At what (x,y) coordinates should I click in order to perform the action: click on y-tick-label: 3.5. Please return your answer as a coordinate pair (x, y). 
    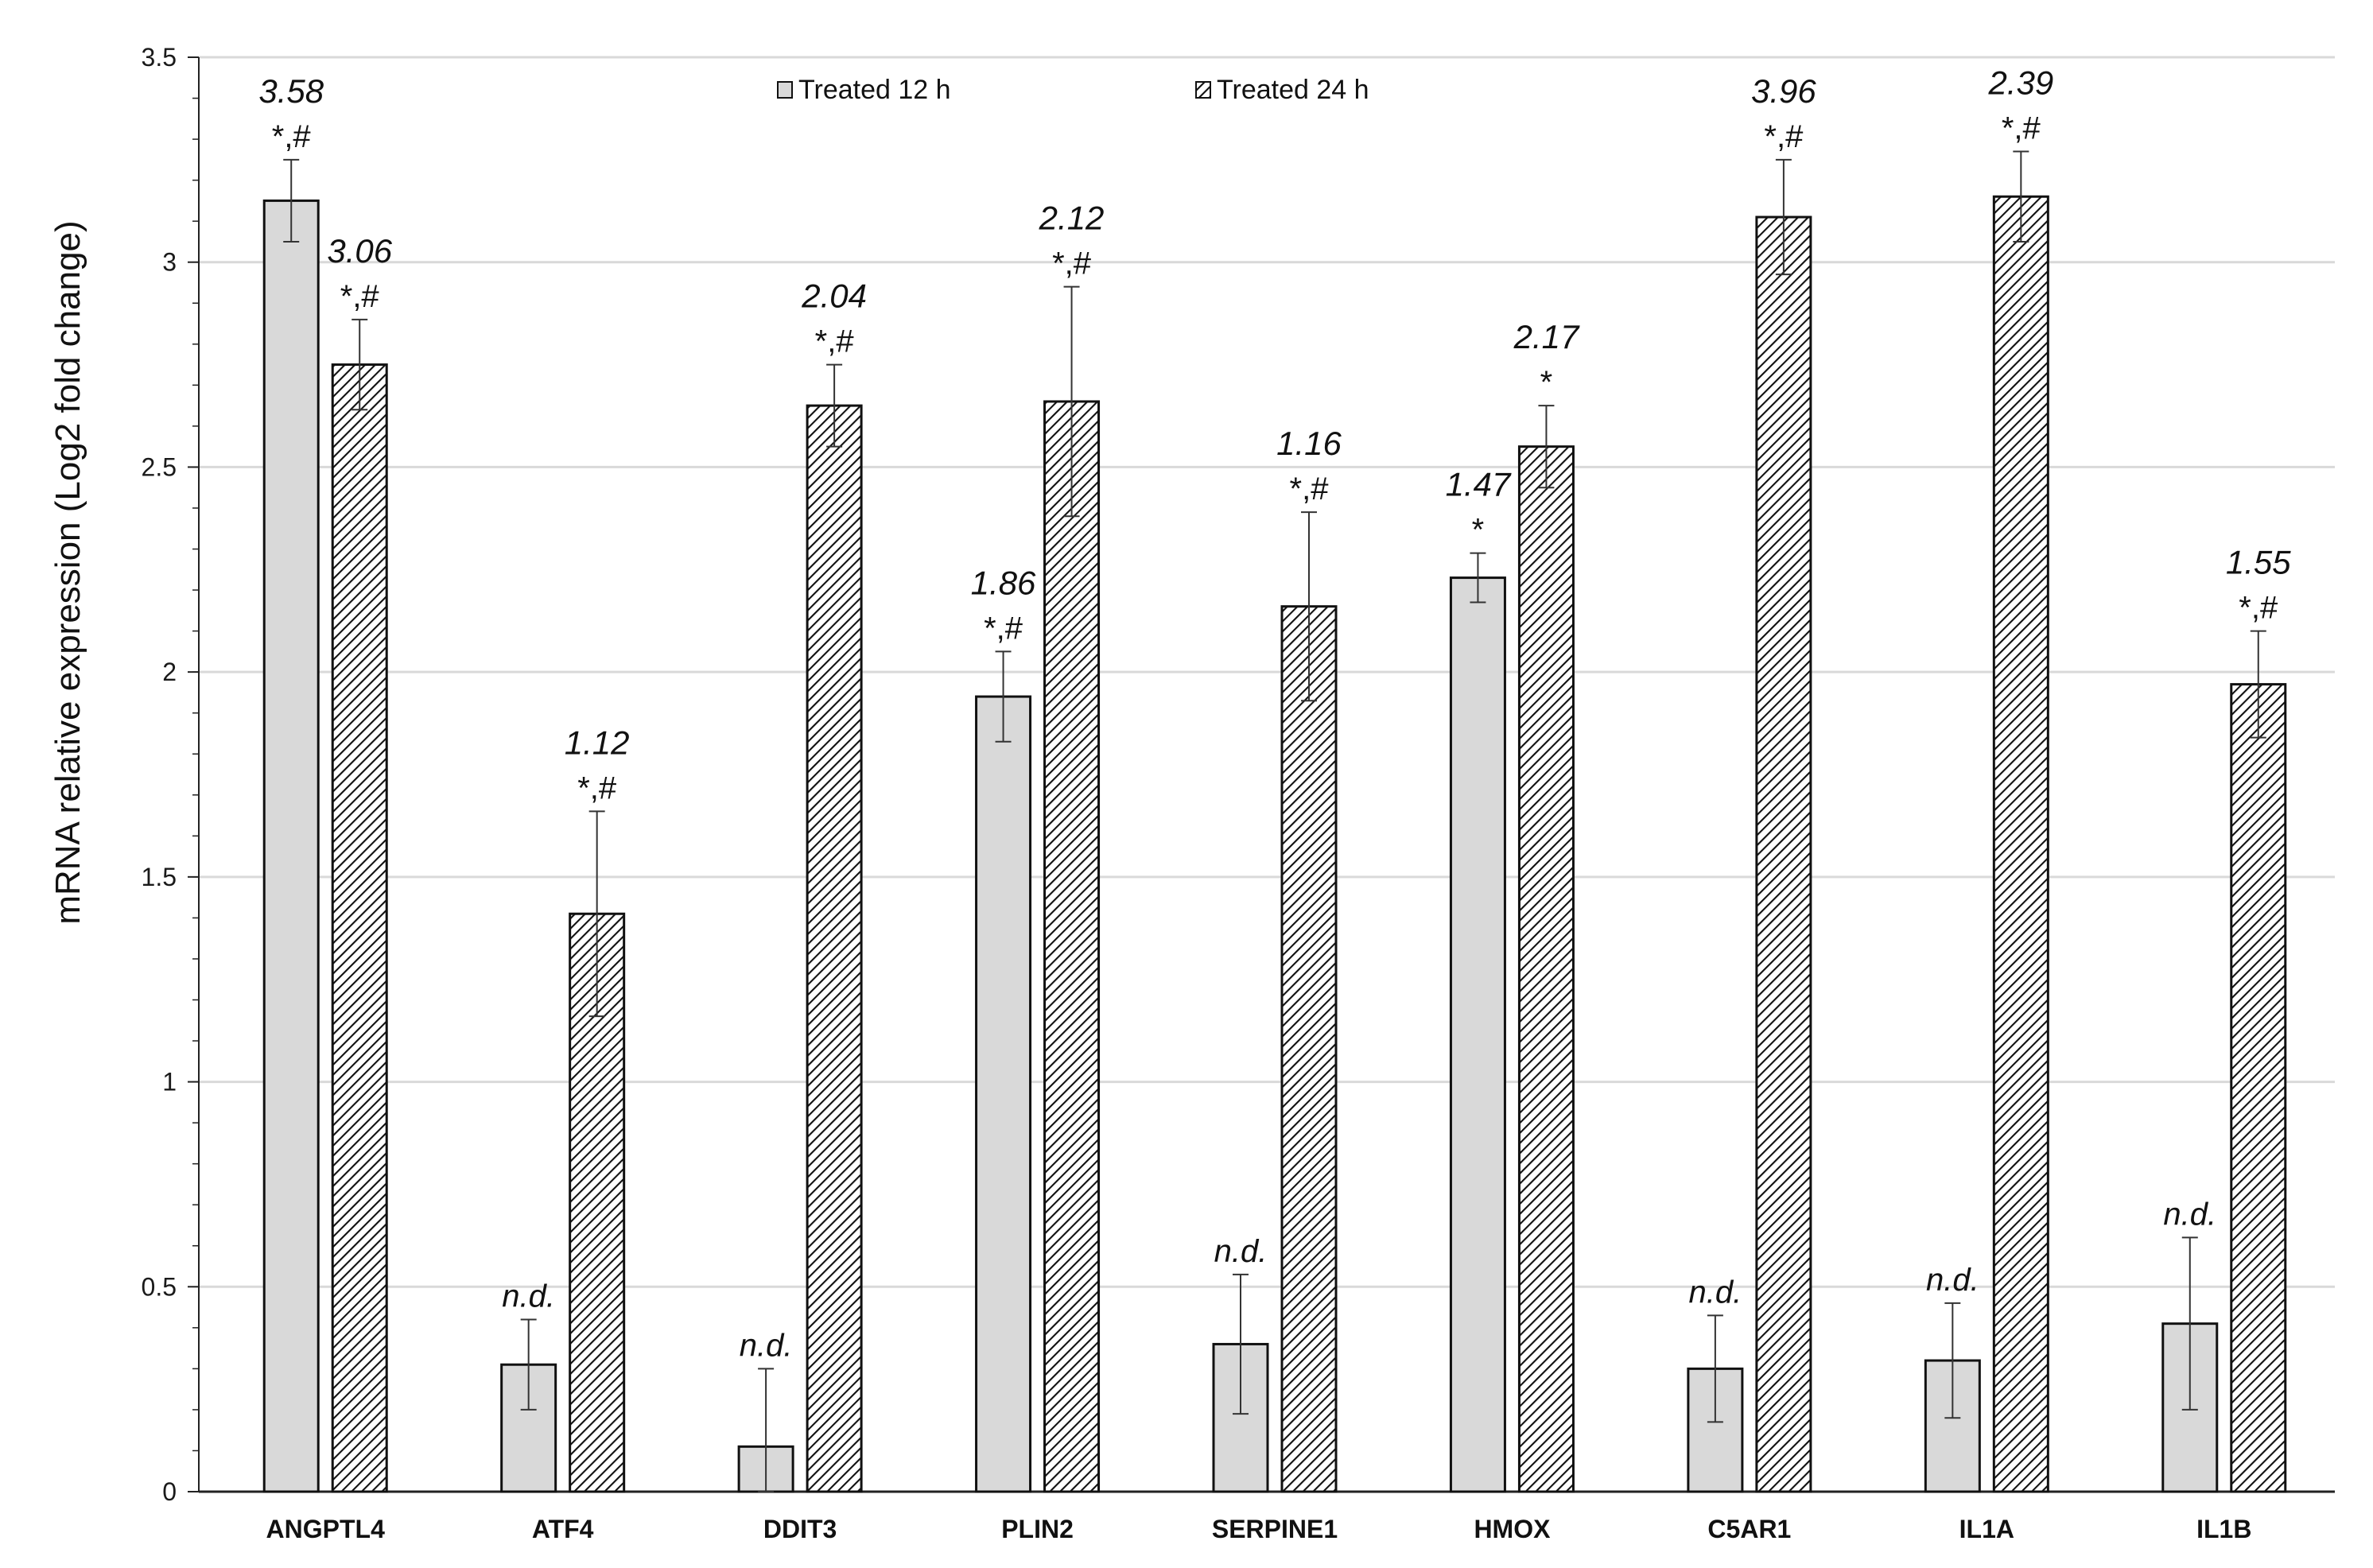
    Looking at the image, I should click on (159, 57).